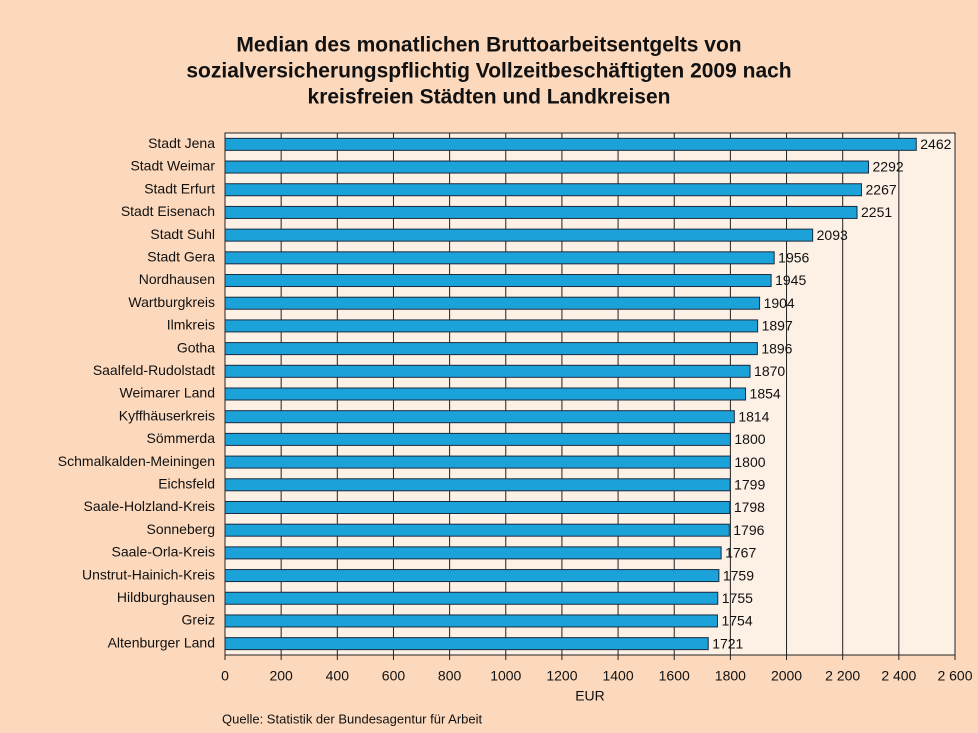 This screenshot has width=978, height=733. Describe the element at coordinates (740, 553) in the screenshot. I see `data-label: 1767` at that location.